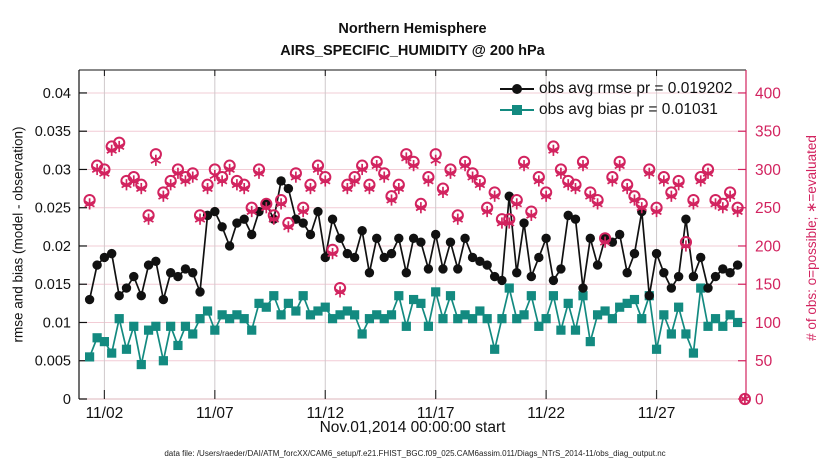  What do you see at coordinates (636, 88) in the screenshot?
I see `legend-label-rmse: obs avg rmse pr = 0.019202` at bounding box center [636, 88].